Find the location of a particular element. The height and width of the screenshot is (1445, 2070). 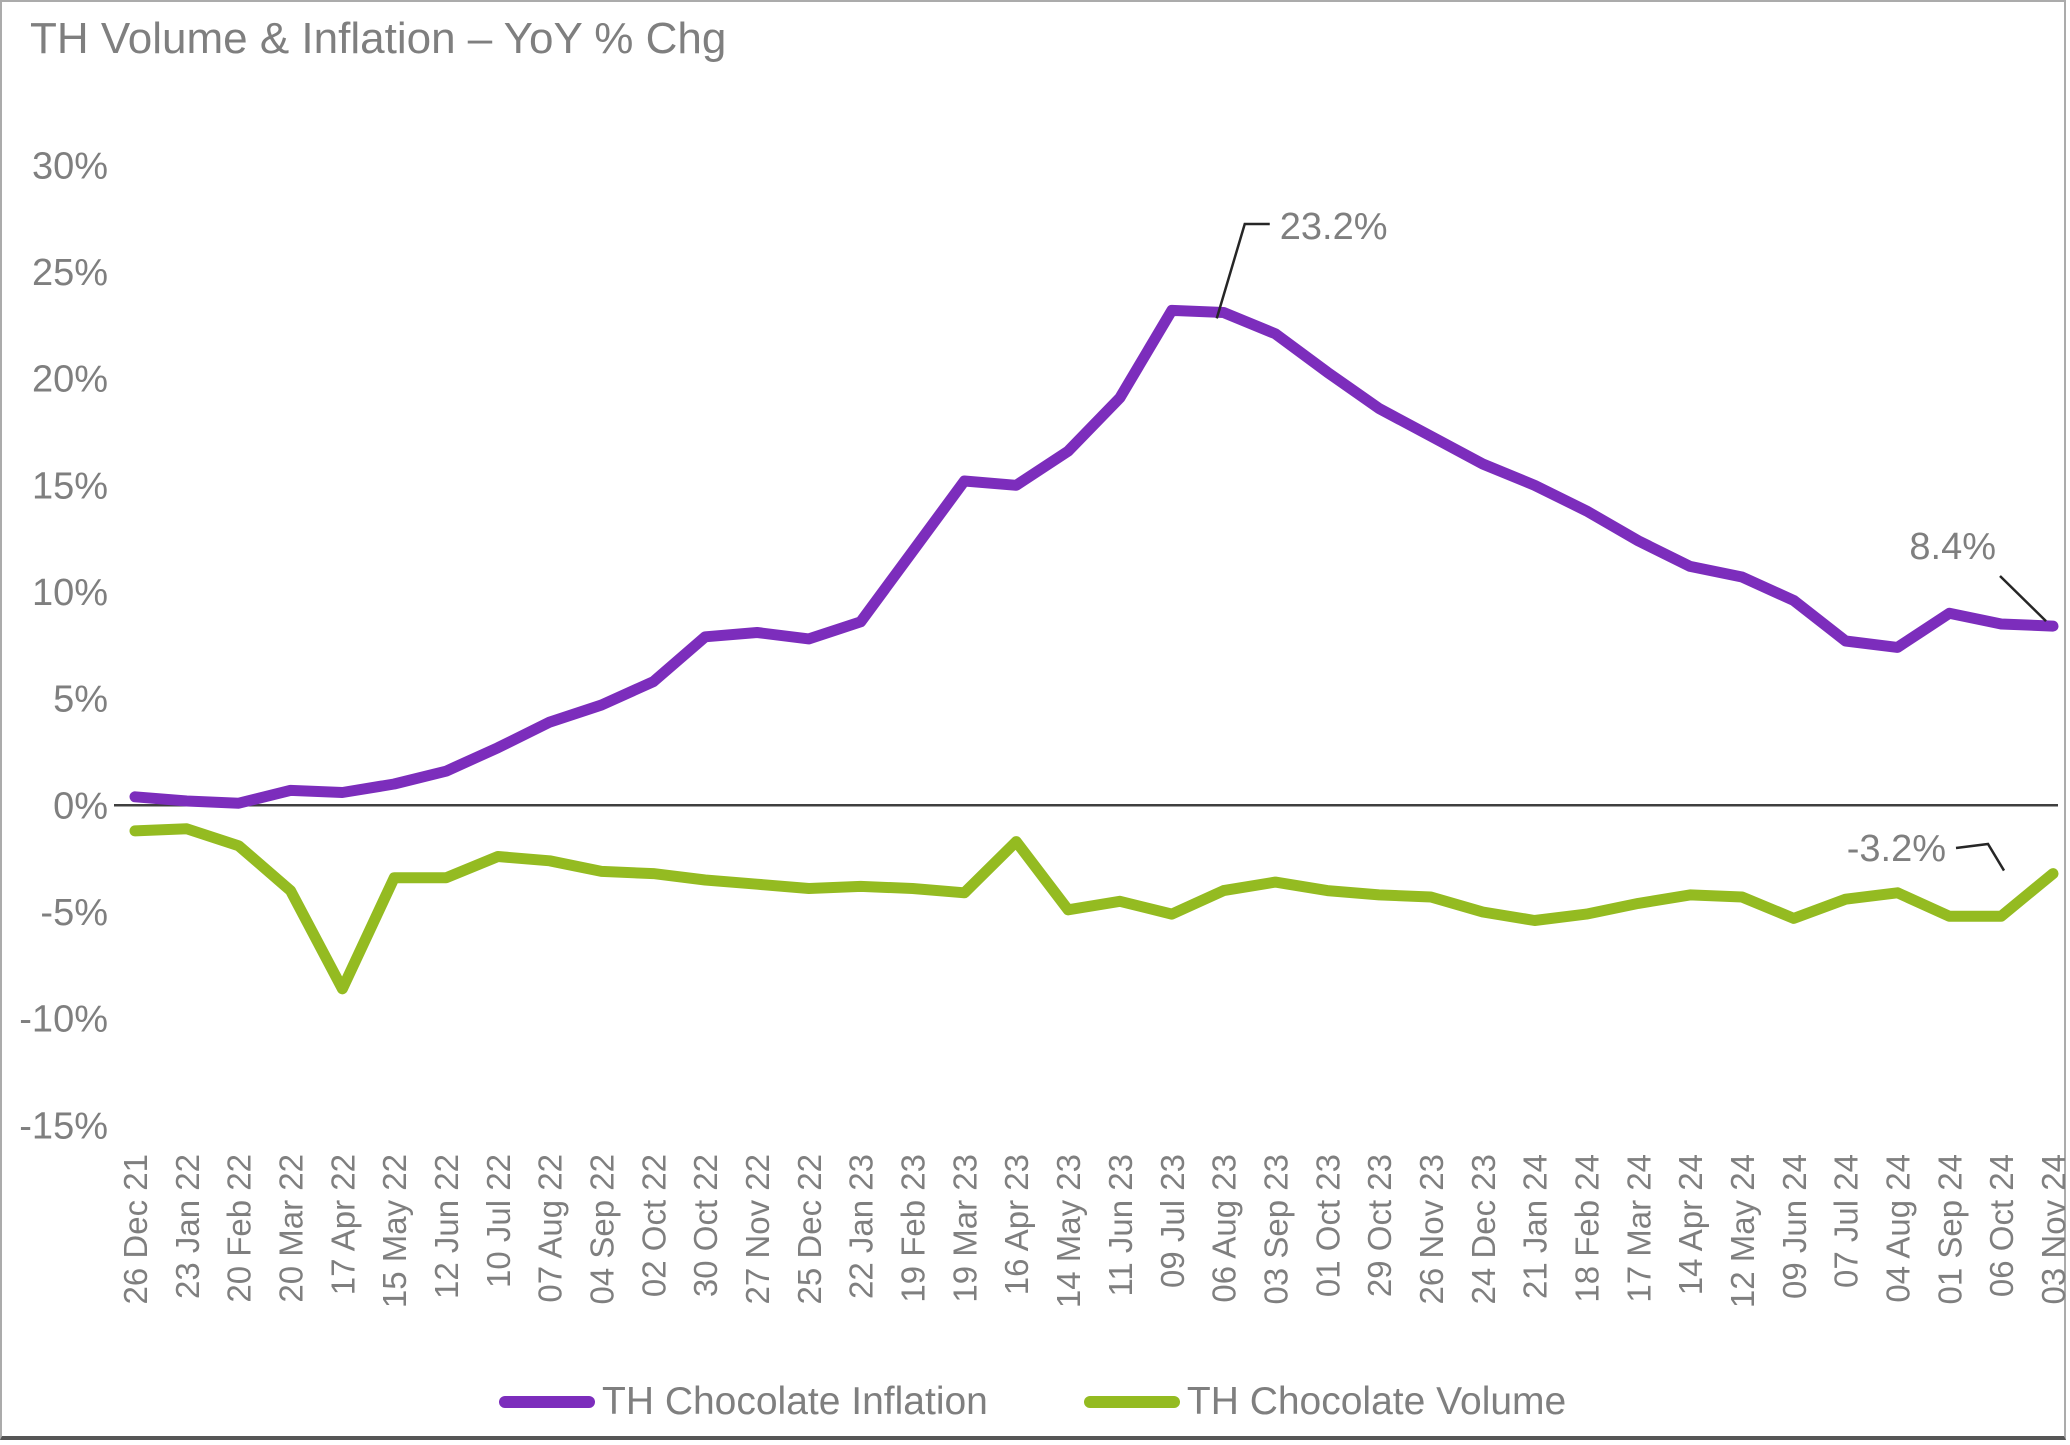

x-axis-tick-label: 07 Aug 22 is located at coordinates (550, 1228).